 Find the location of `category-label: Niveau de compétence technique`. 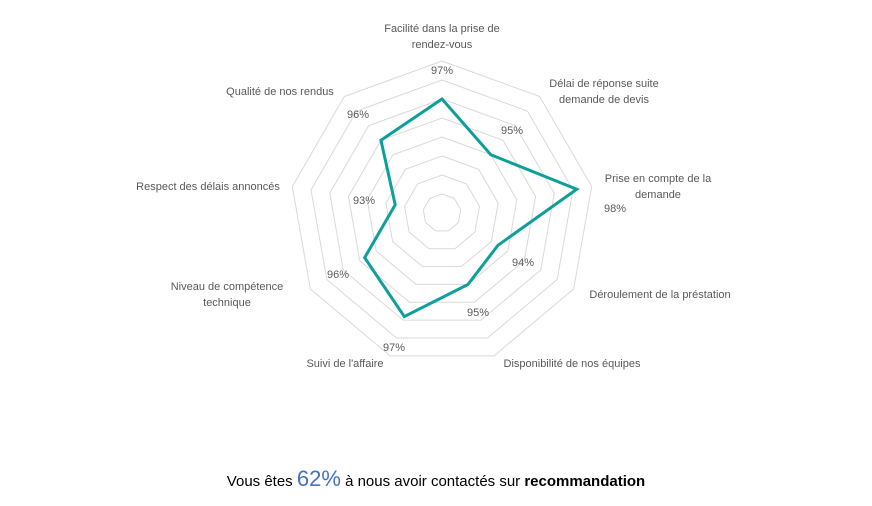

category-label: Niveau de compétence technique is located at coordinates (227, 295).